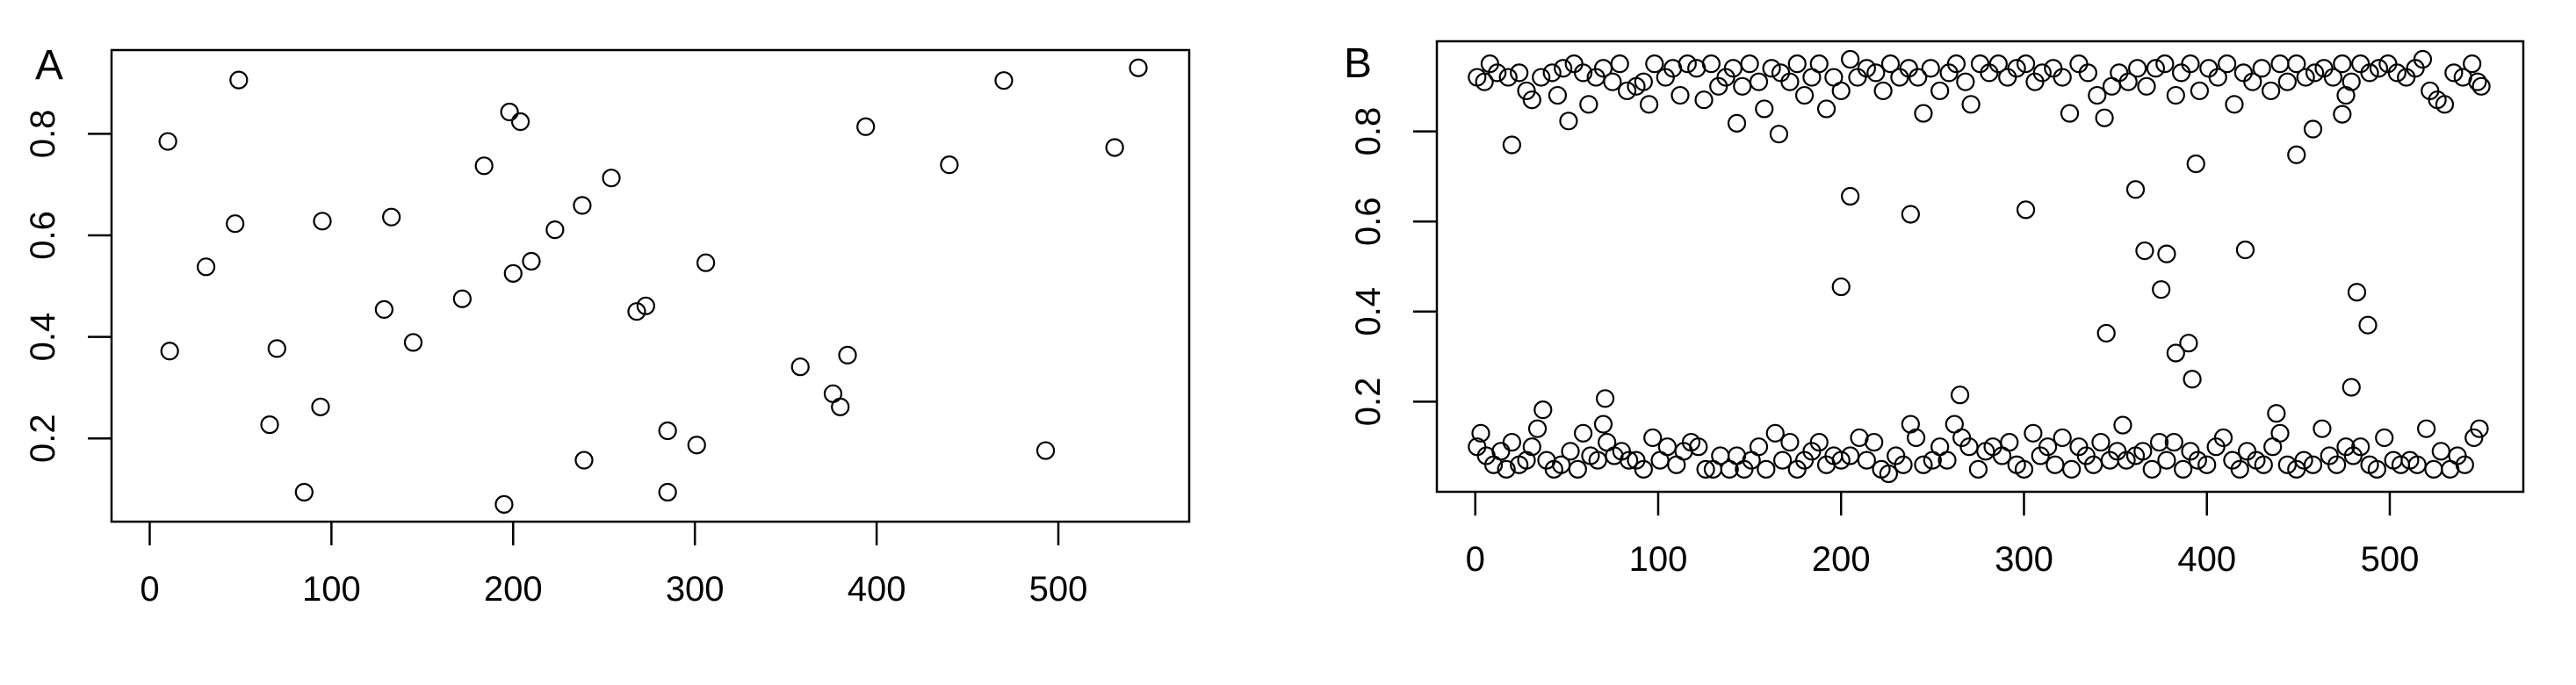 Image resolution: width=2576 pixels, height=685 pixels. What do you see at coordinates (2390, 559) in the screenshot?
I see `x-tick-label-b: 500` at bounding box center [2390, 559].